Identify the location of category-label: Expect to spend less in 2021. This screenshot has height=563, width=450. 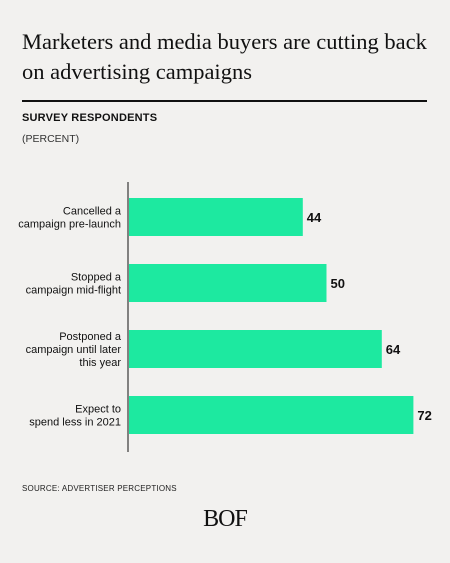
(75, 416).